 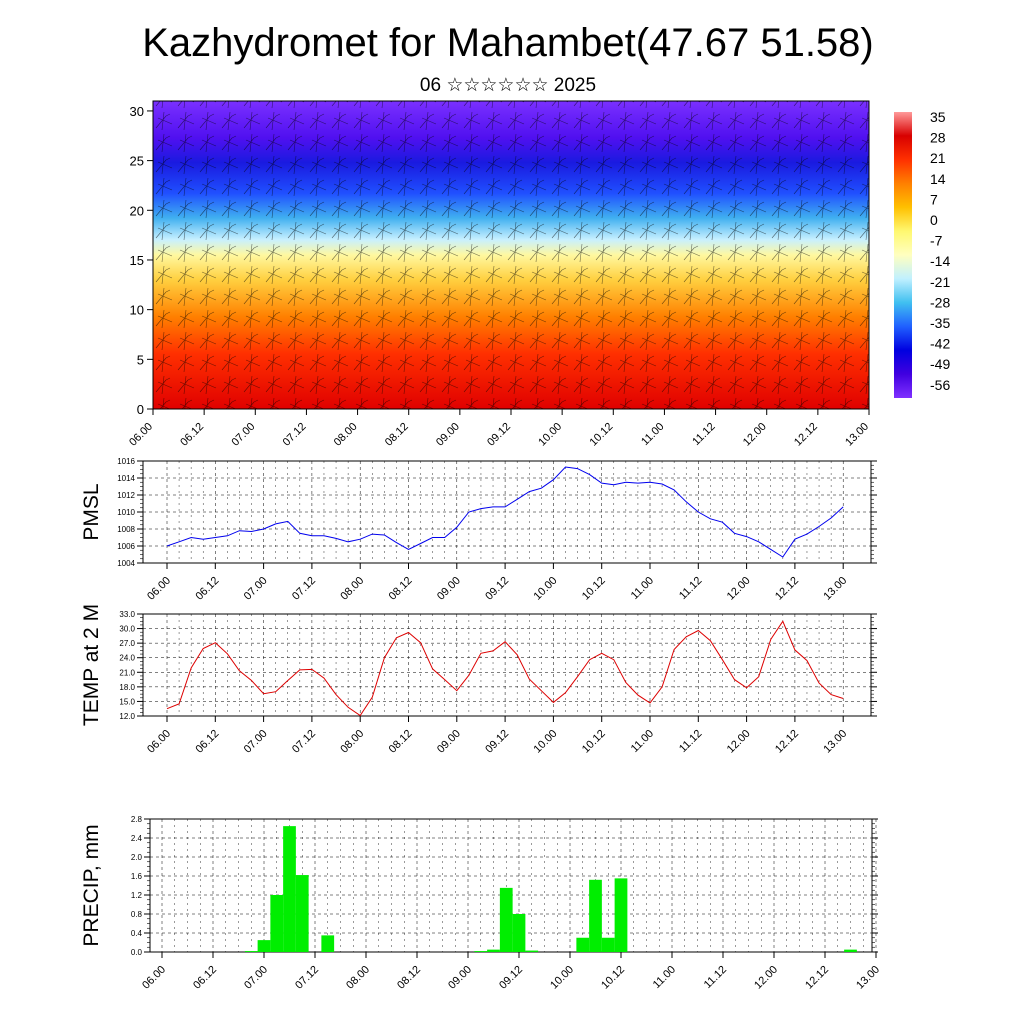 What do you see at coordinates (137, 819) in the screenshot?
I see `y-tick-label: 2.8` at bounding box center [137, 819].